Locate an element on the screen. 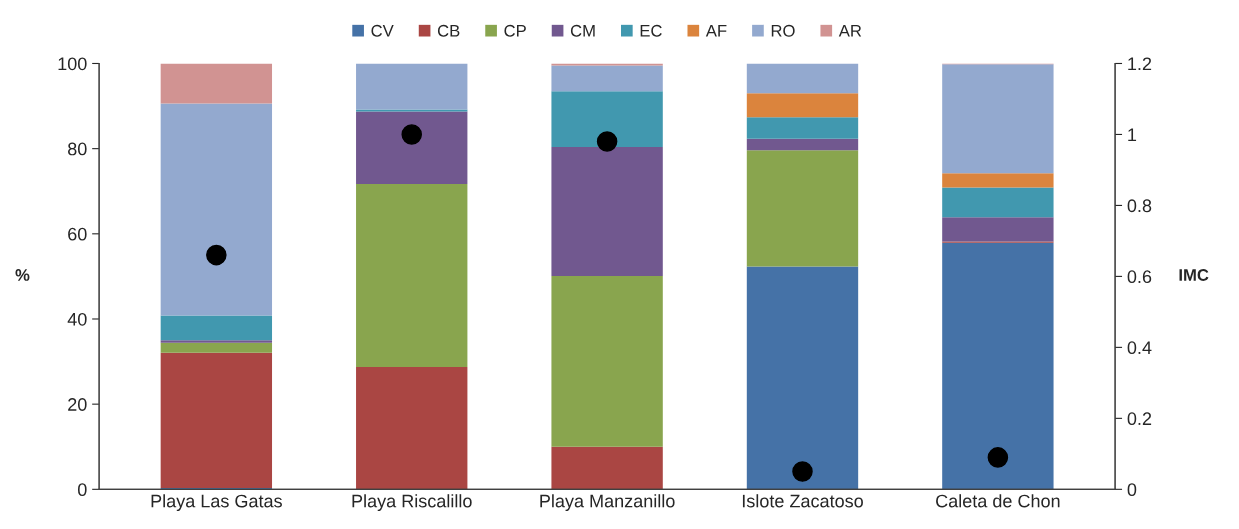  y2-tick-label: 0 is located at coordinates (1132, 490).